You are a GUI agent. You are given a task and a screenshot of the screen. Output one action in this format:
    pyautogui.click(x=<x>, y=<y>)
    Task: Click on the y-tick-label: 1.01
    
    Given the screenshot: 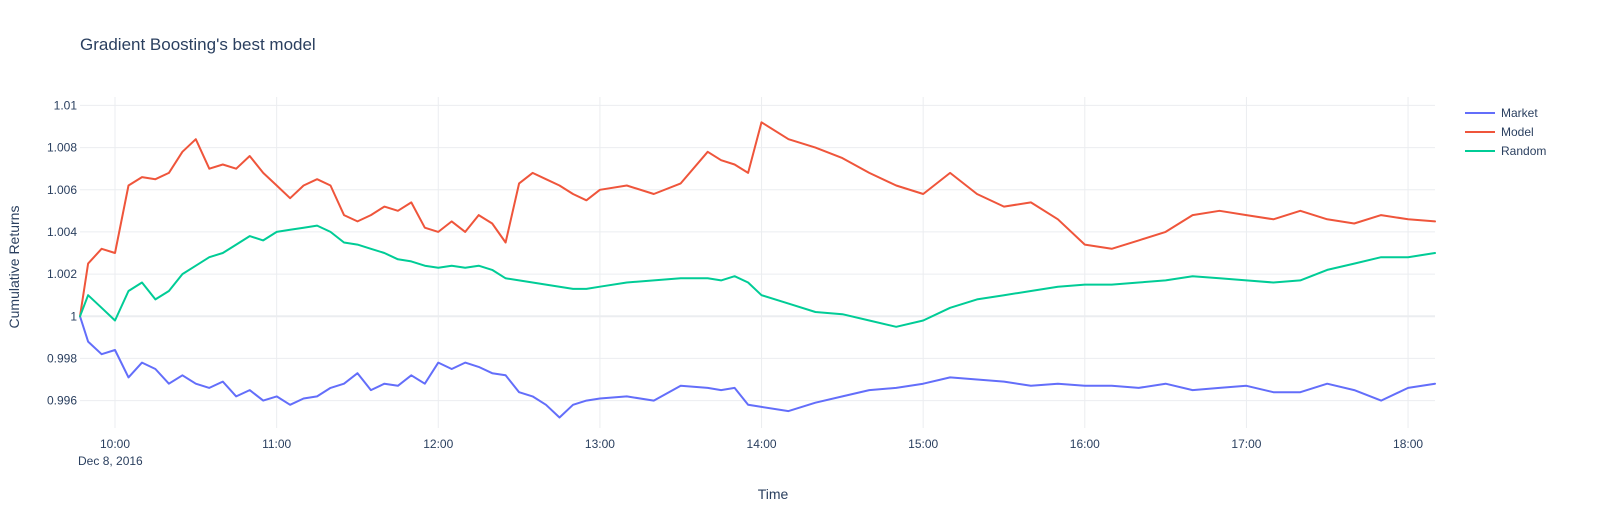 What is the action you would take?
    pyautogui.click(x=66, y=105)
    